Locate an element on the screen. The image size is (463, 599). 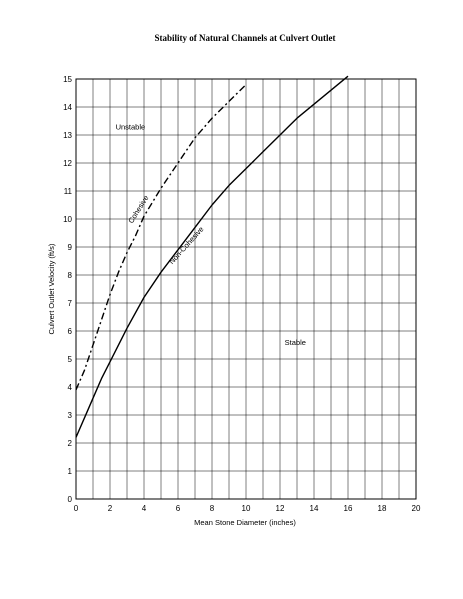
y-tick-label: 6 is located at coordinates (70, 331).